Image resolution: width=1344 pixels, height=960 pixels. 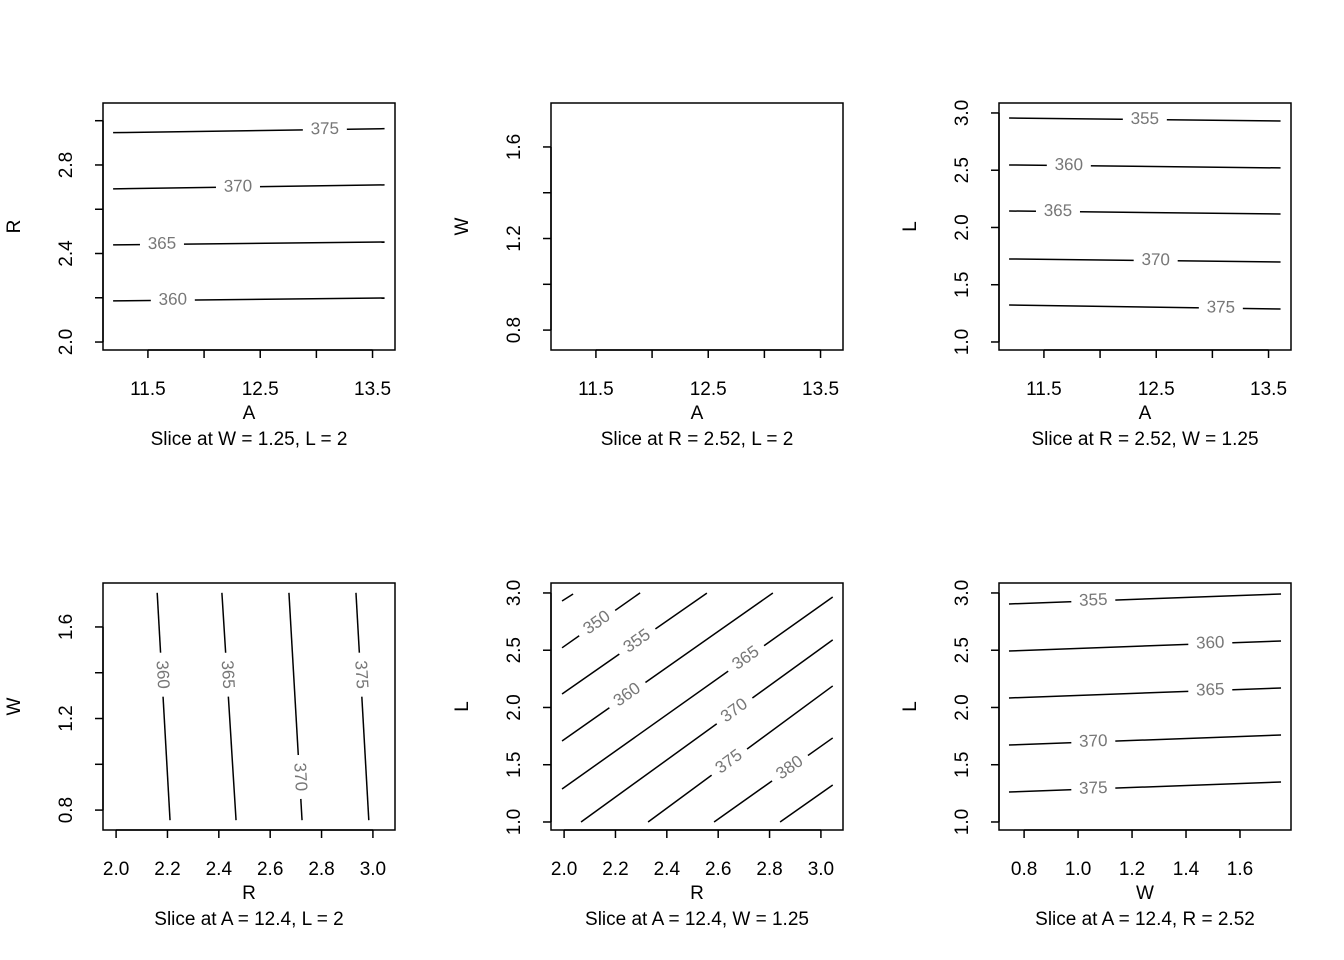 I want to click on contour-label-group: 370, so click(x=1155, y=260).